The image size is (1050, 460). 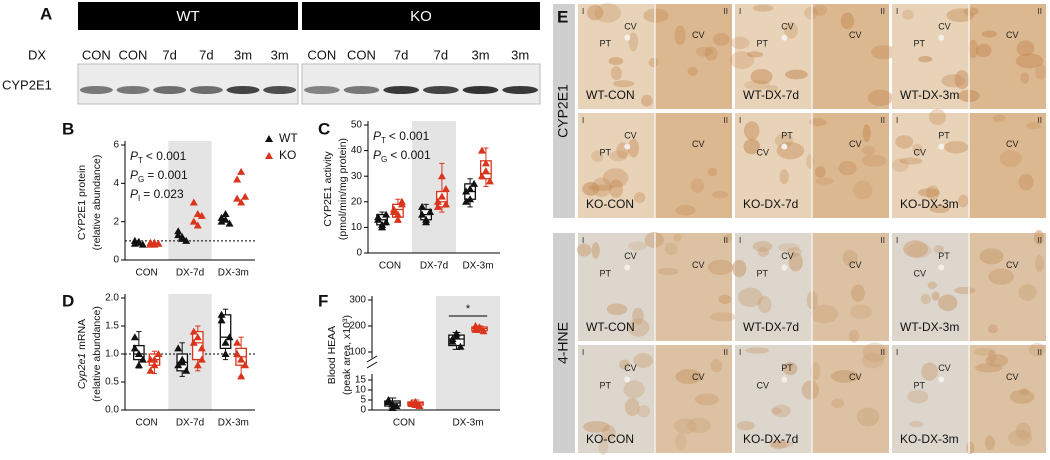 I want to click on block-tab, so click(x=564, y=111).